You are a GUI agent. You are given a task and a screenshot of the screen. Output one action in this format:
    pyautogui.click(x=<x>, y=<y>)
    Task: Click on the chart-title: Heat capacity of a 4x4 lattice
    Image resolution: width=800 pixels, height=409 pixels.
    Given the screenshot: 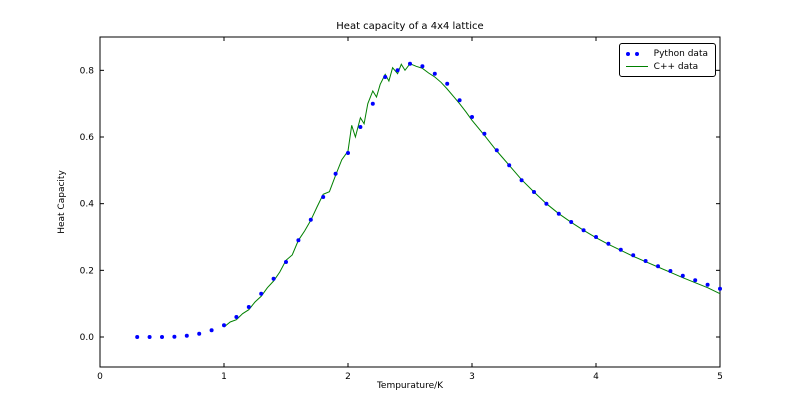 What is the action you would take?
    pyautogui.click(x=410, y=26)
    